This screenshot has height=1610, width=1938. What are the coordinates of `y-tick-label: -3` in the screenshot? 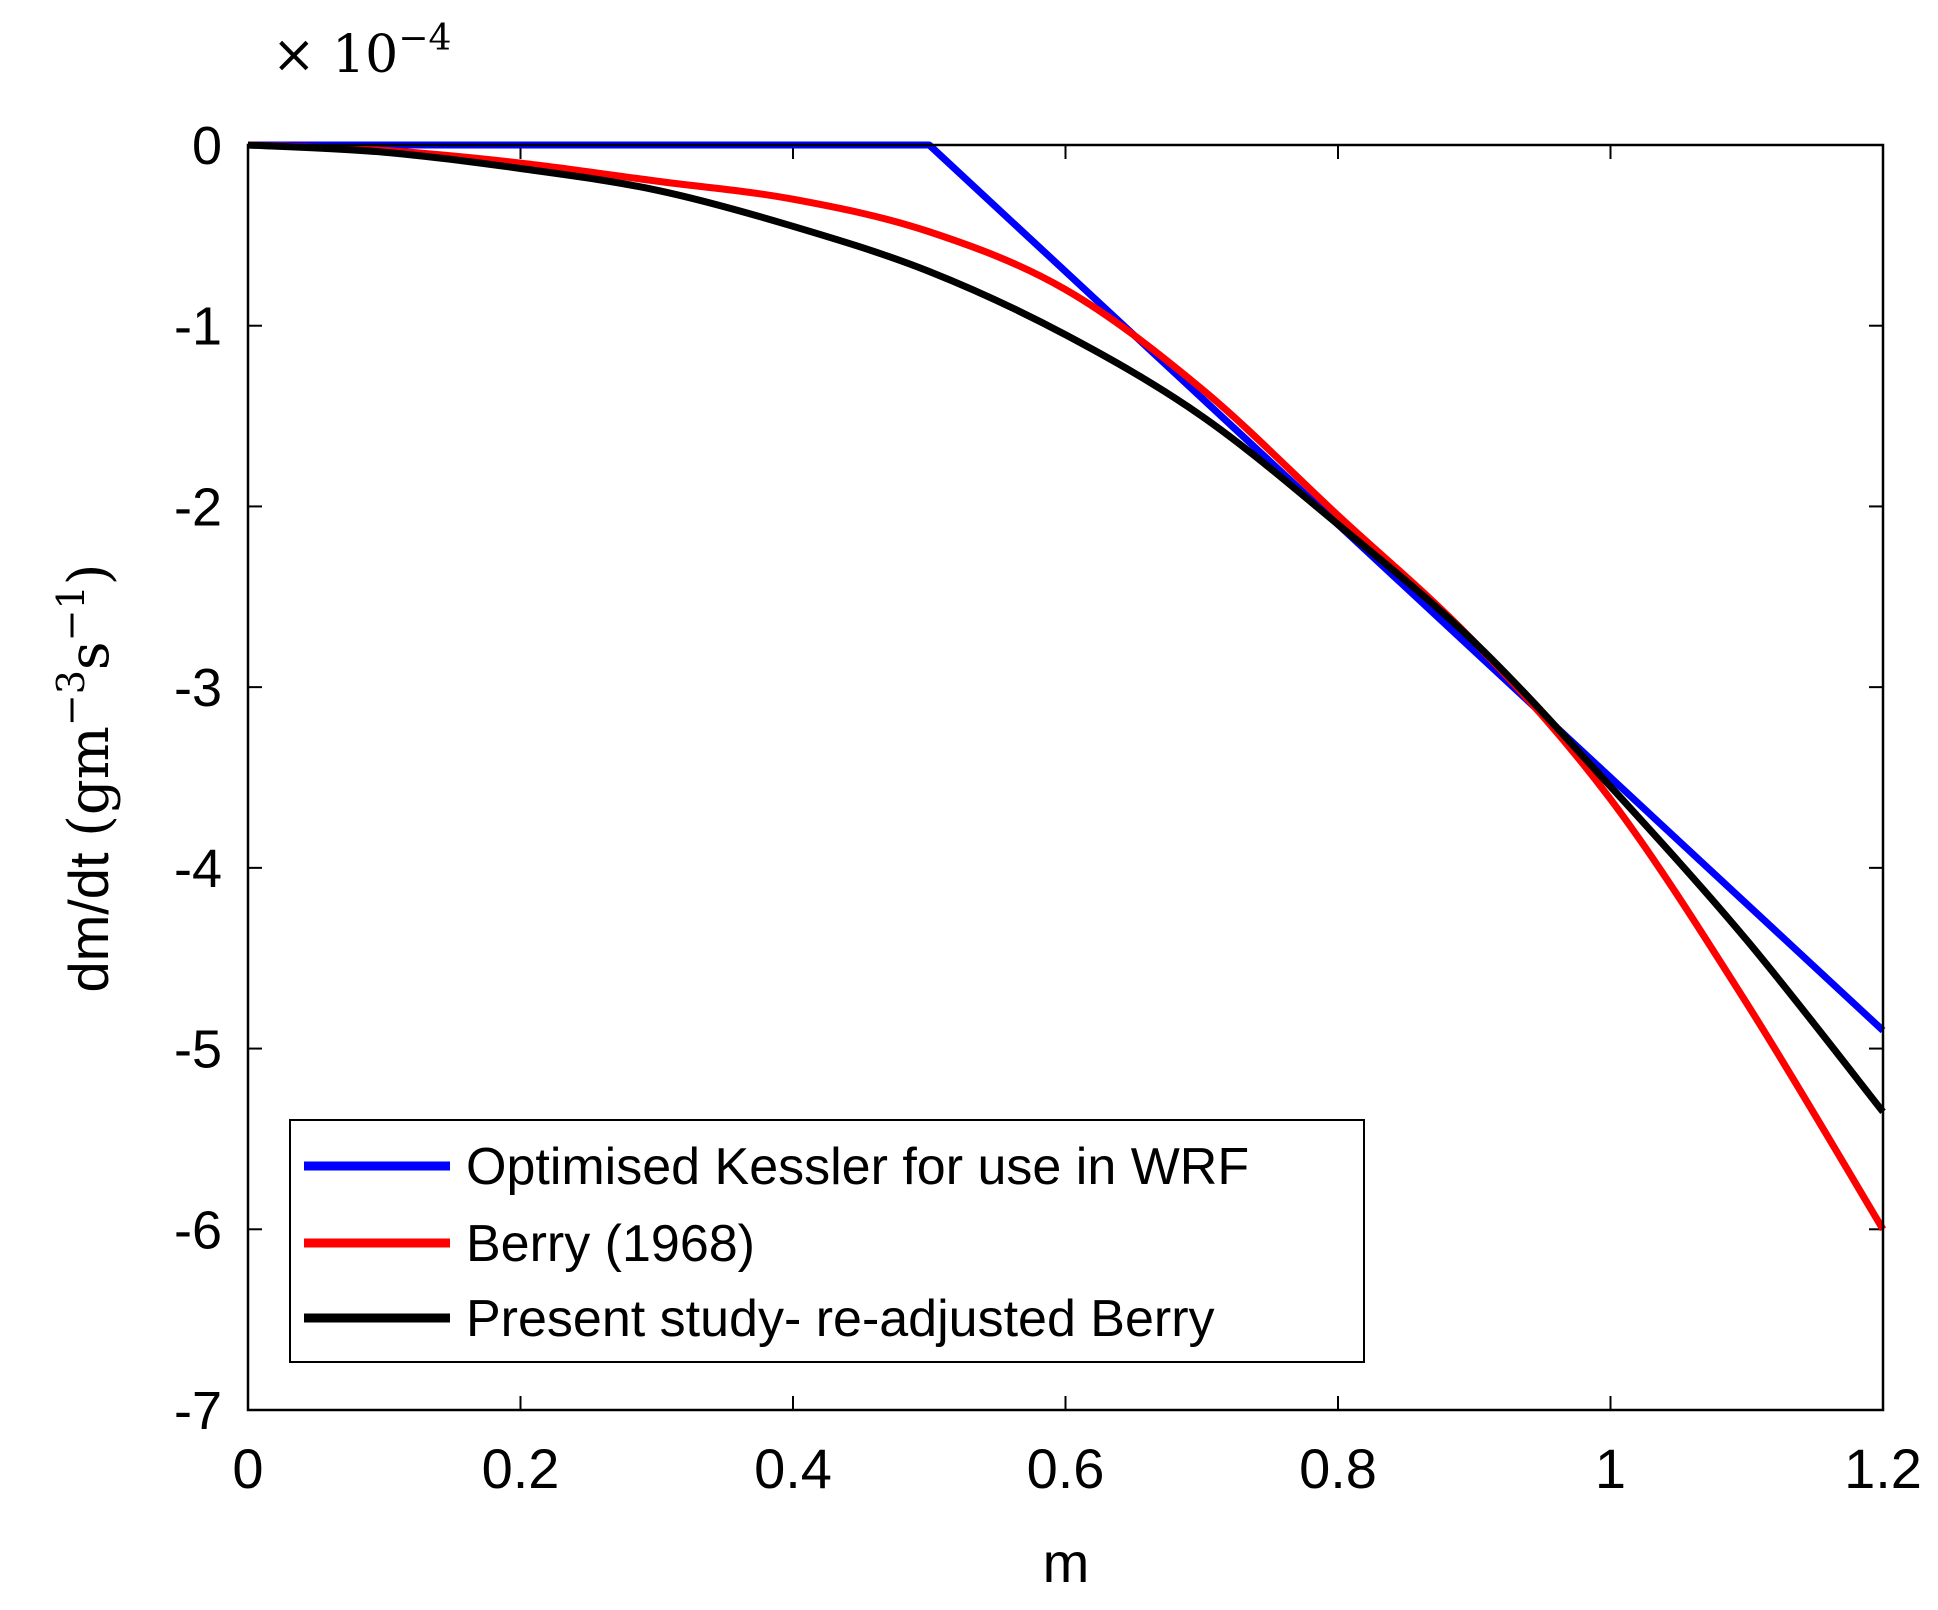 It's located at (198, 688).